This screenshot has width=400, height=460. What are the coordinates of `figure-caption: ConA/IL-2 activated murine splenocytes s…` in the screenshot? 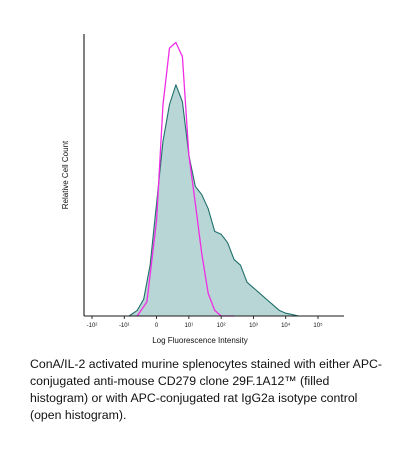 It's located at (206, 389).